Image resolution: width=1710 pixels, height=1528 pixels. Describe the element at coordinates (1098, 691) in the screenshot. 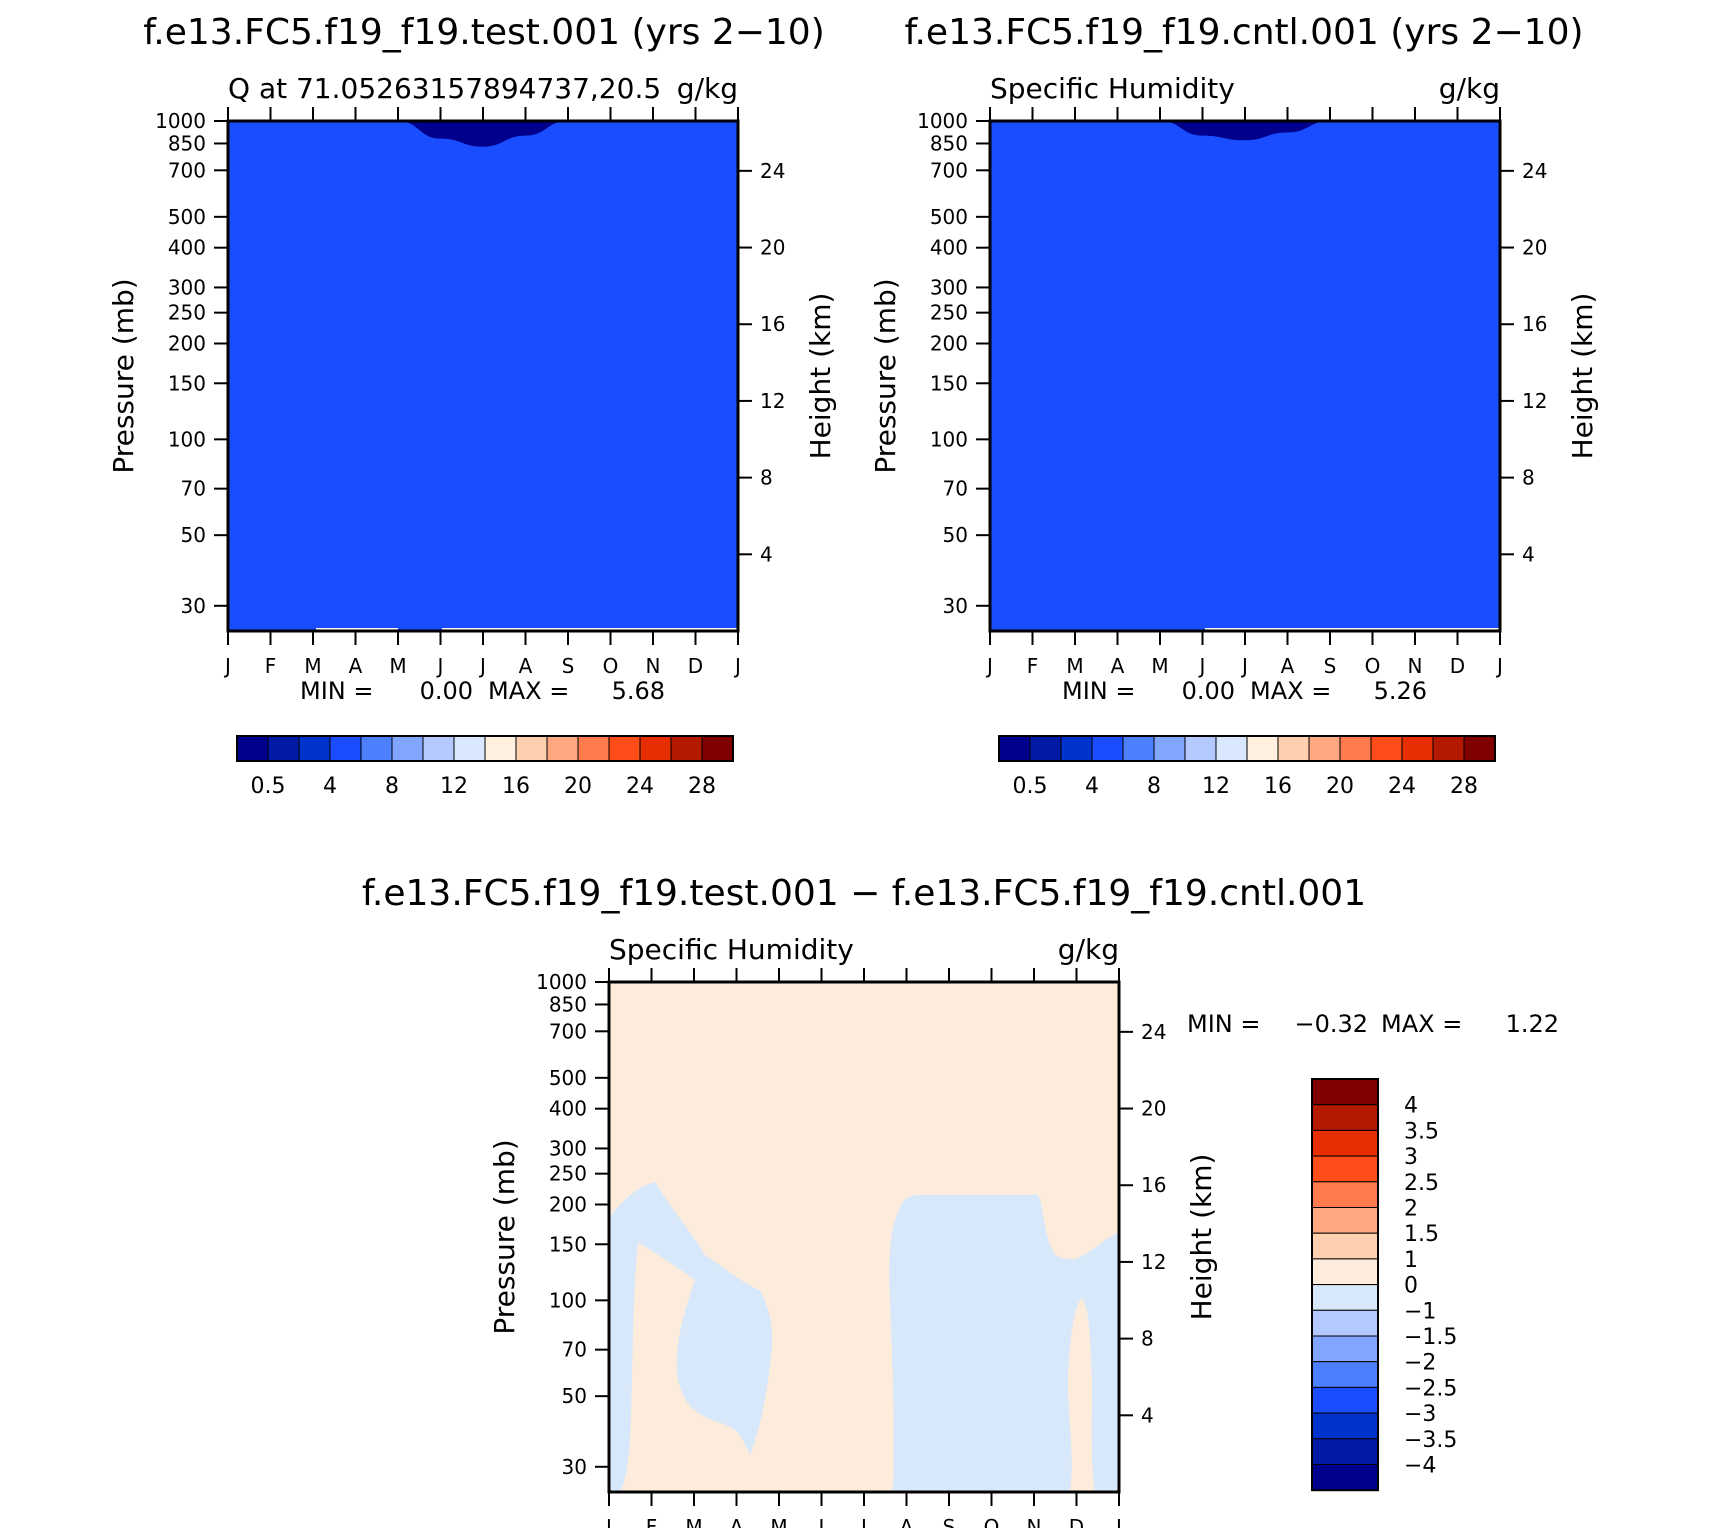

I see `cntl-min-label: MIN =` at that location.